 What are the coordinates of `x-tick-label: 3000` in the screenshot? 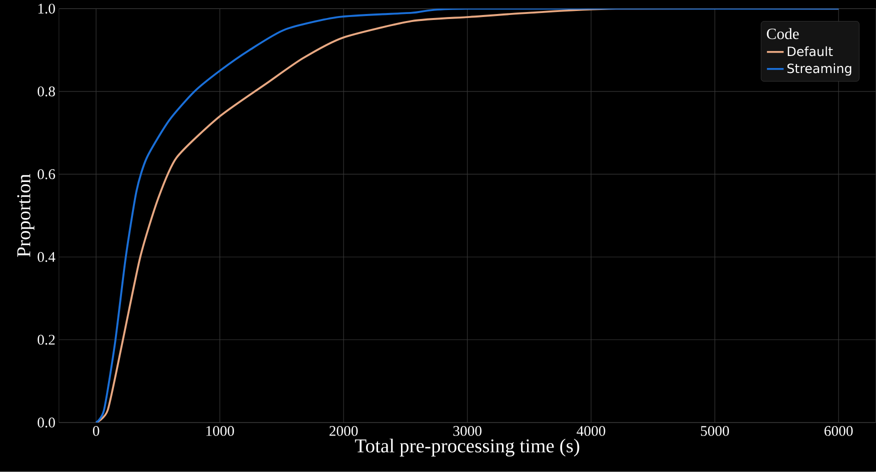 It's located at (467, 431).